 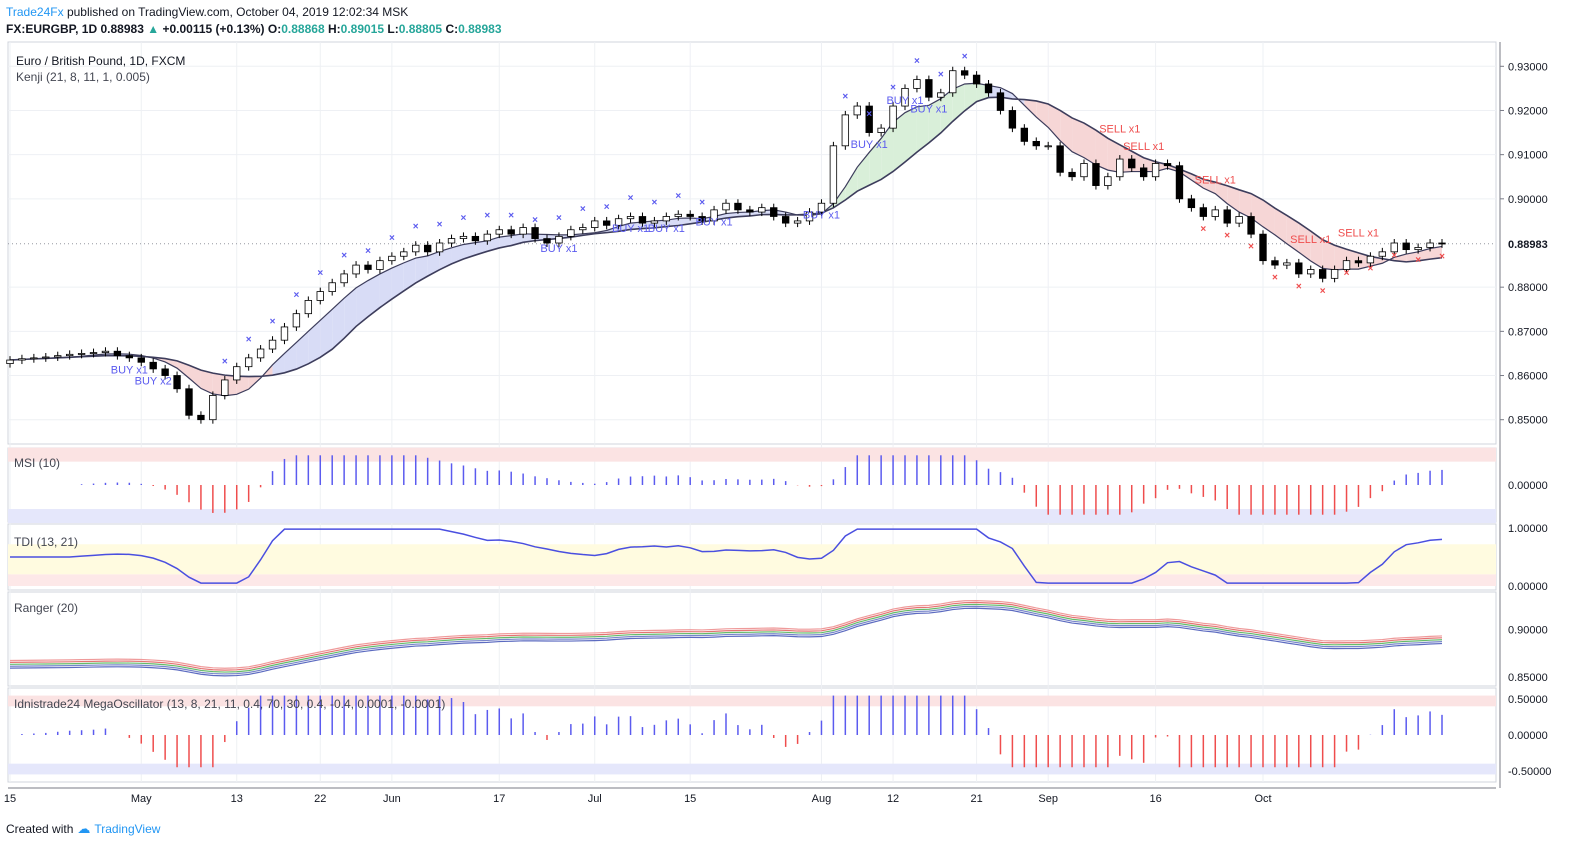 I want to click on last-price-label: 0.88983, so click(x=1528, y=245).